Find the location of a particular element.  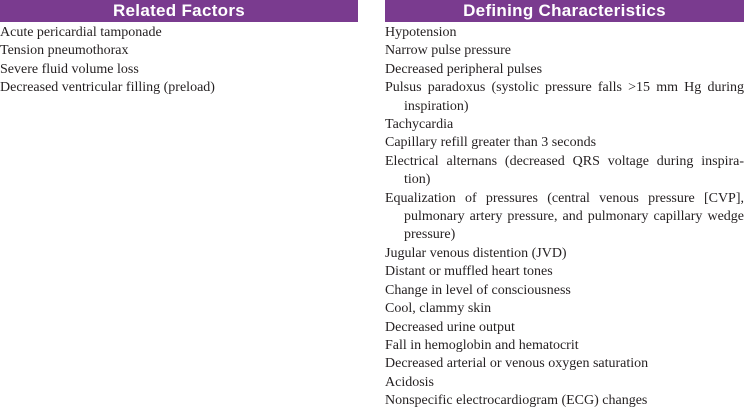

characteristic-item: Distant or muffled heart tones is located at coordinates (469, 272).